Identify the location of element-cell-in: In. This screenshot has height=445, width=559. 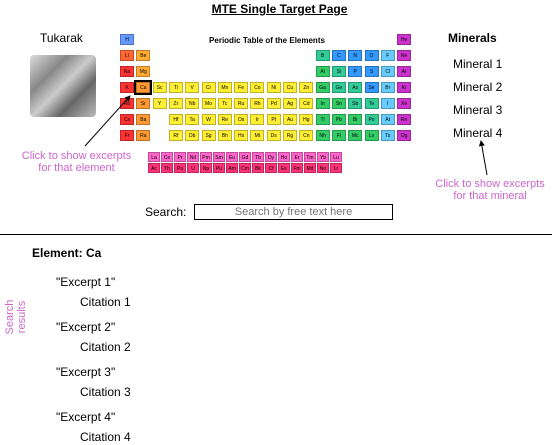
(322, 103).